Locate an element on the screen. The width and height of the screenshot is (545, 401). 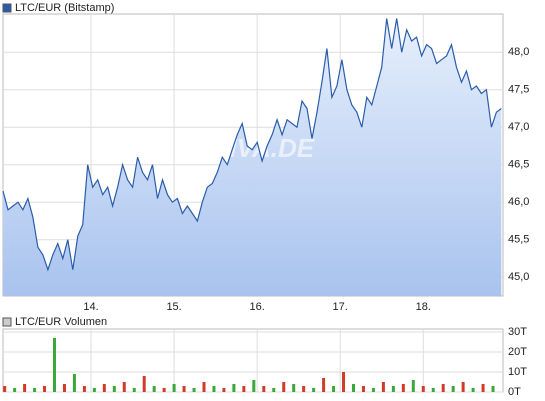
y-tick-label: 45,0 is located at coordinates (518, 277).